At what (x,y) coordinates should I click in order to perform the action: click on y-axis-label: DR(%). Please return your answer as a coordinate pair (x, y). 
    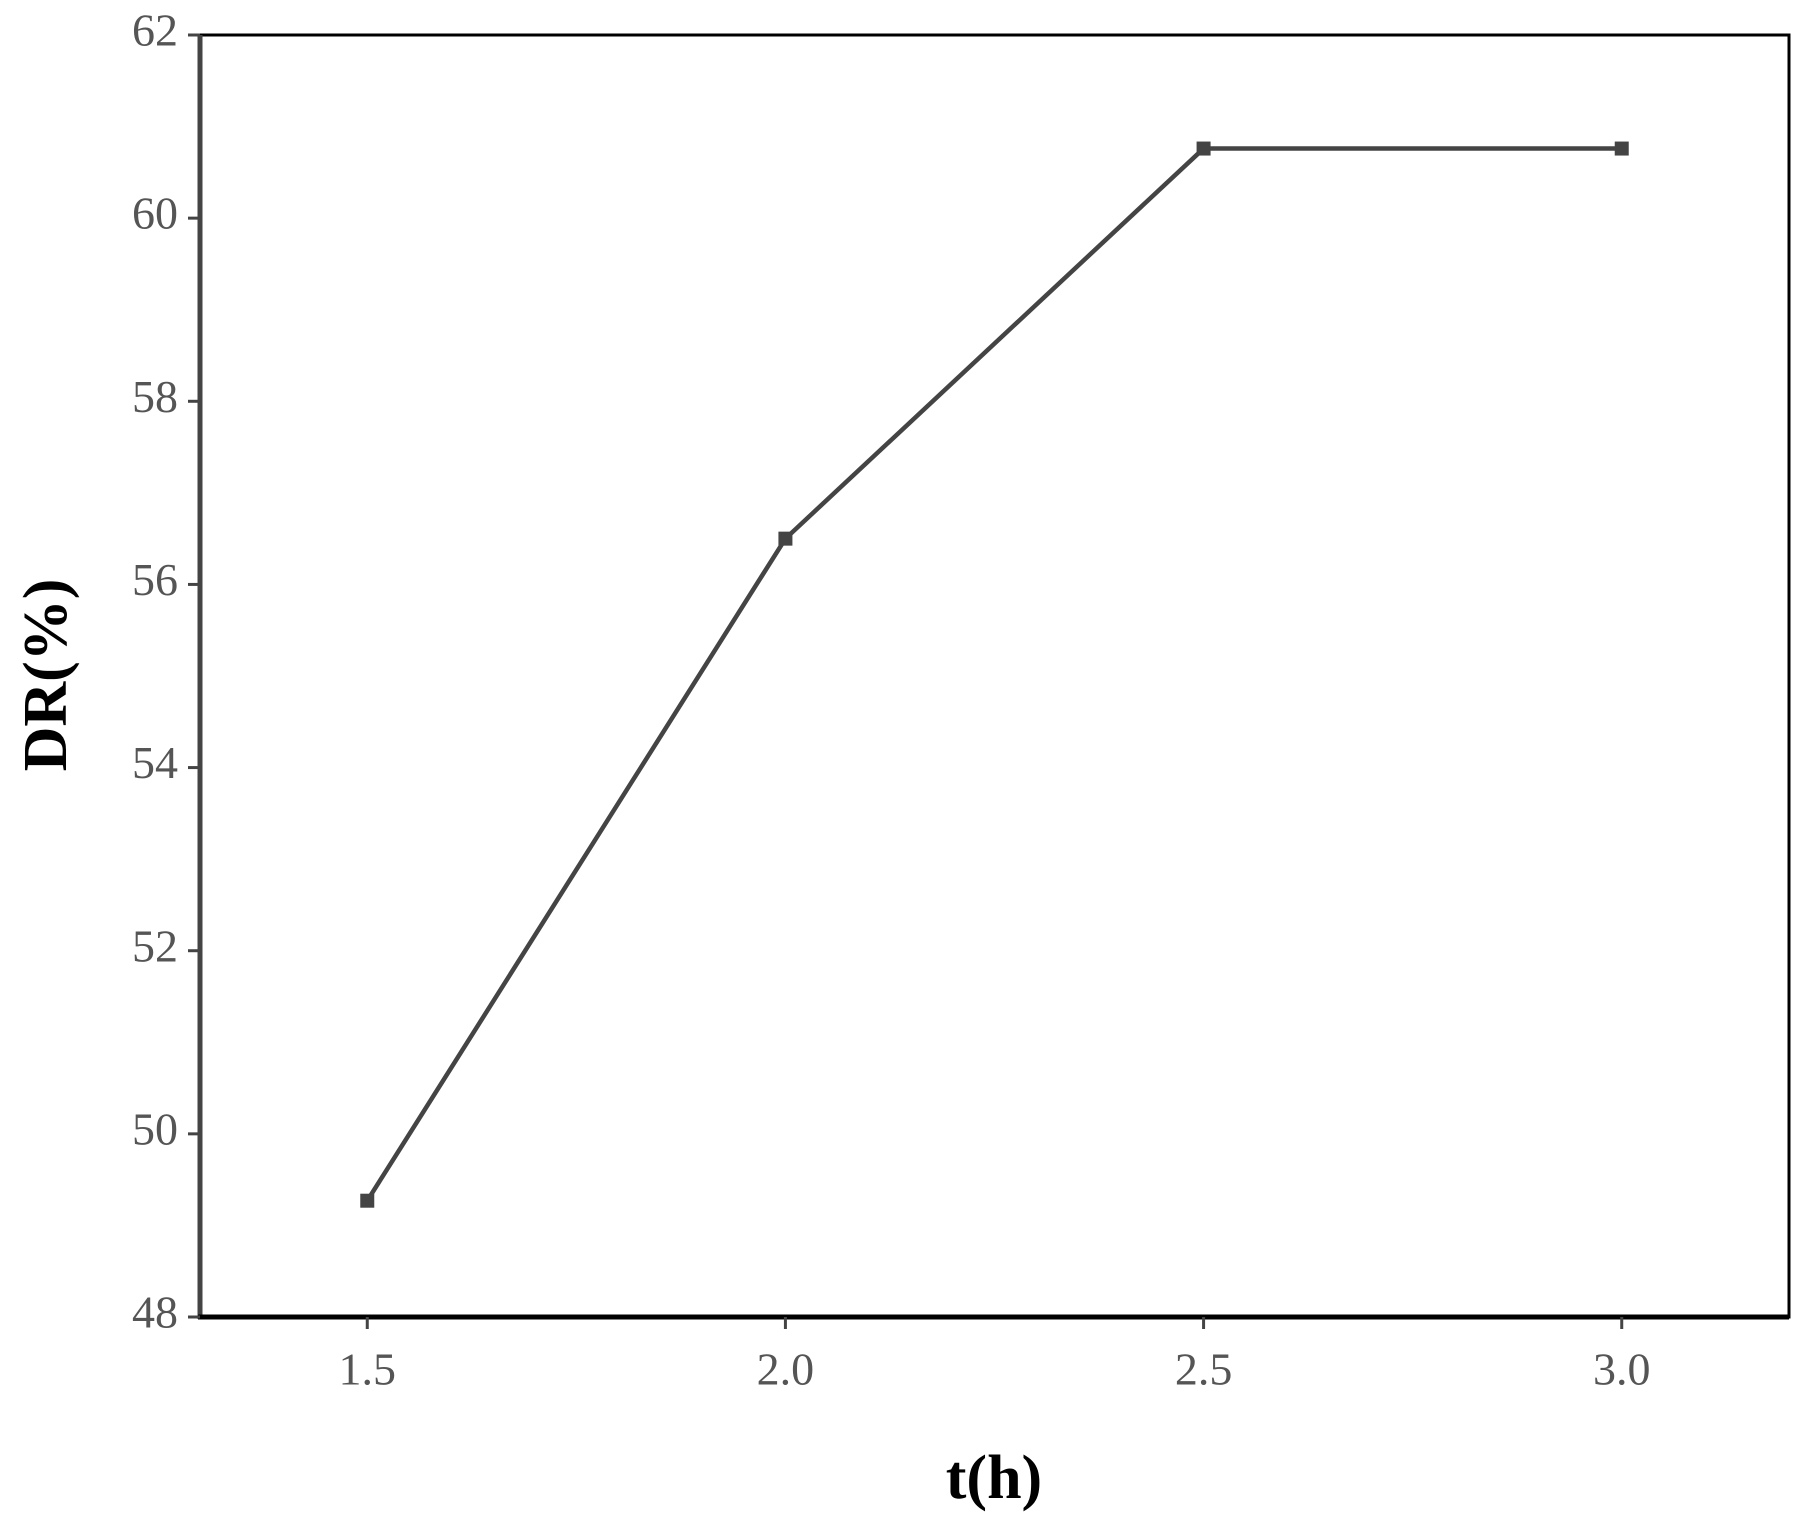
    Looking at the image, I should click on (46, 675).